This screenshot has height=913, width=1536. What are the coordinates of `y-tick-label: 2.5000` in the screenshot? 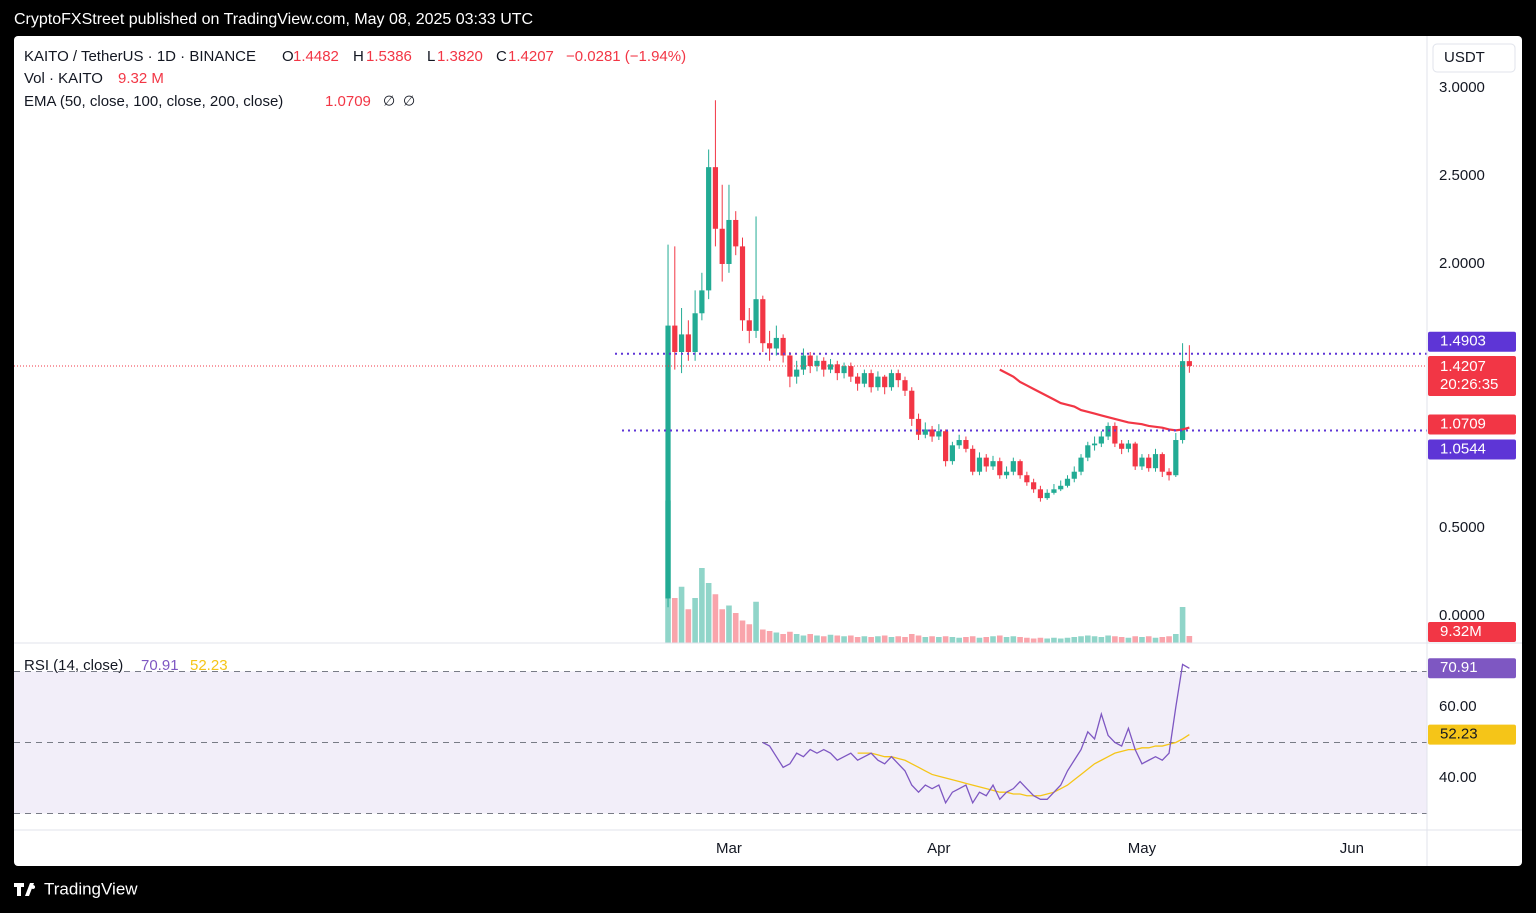 It's located at (1462, 175).